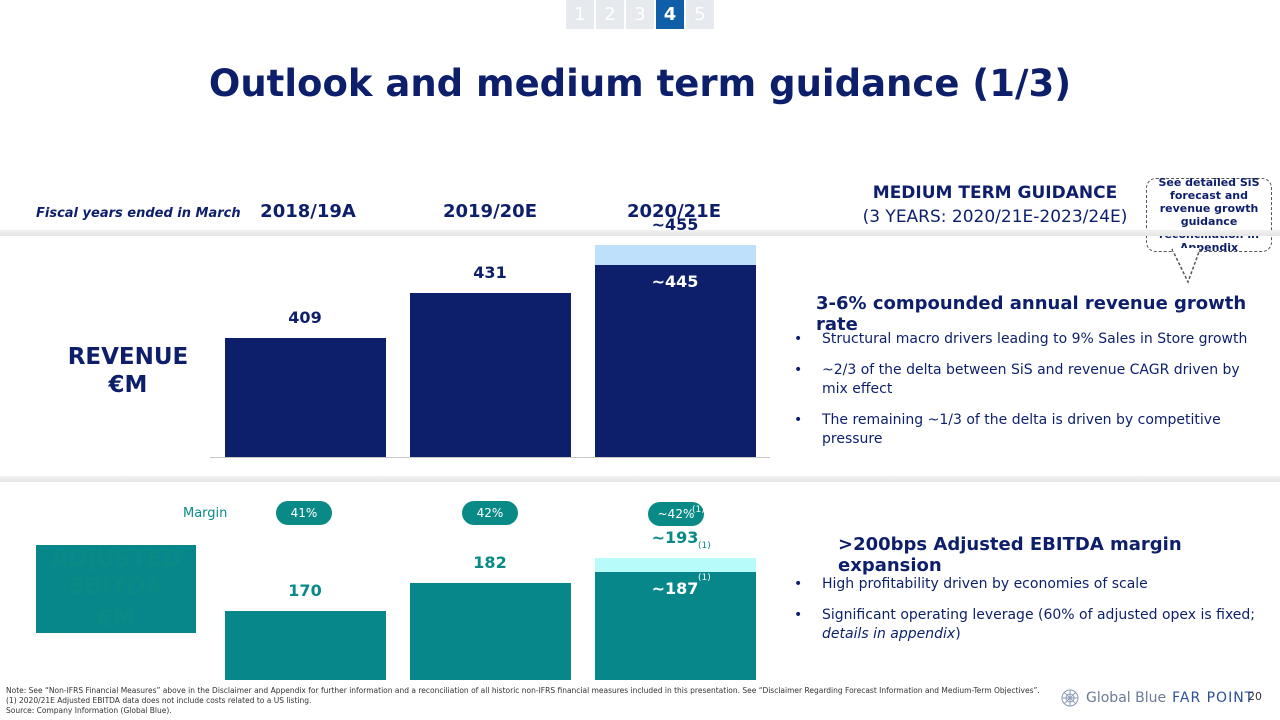  I want to click on year-label-2019: 2019/20E, so click(490, 211).